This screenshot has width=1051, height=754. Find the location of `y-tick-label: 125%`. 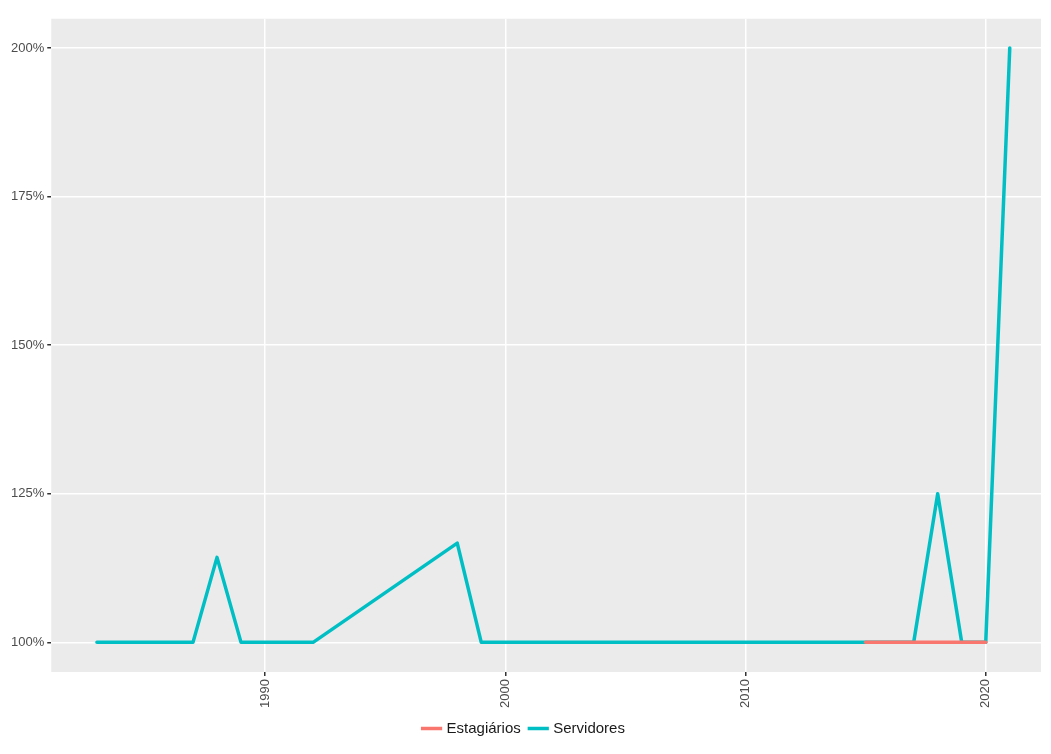

y-tick-label: 125% is located at coordinates (28, 493).